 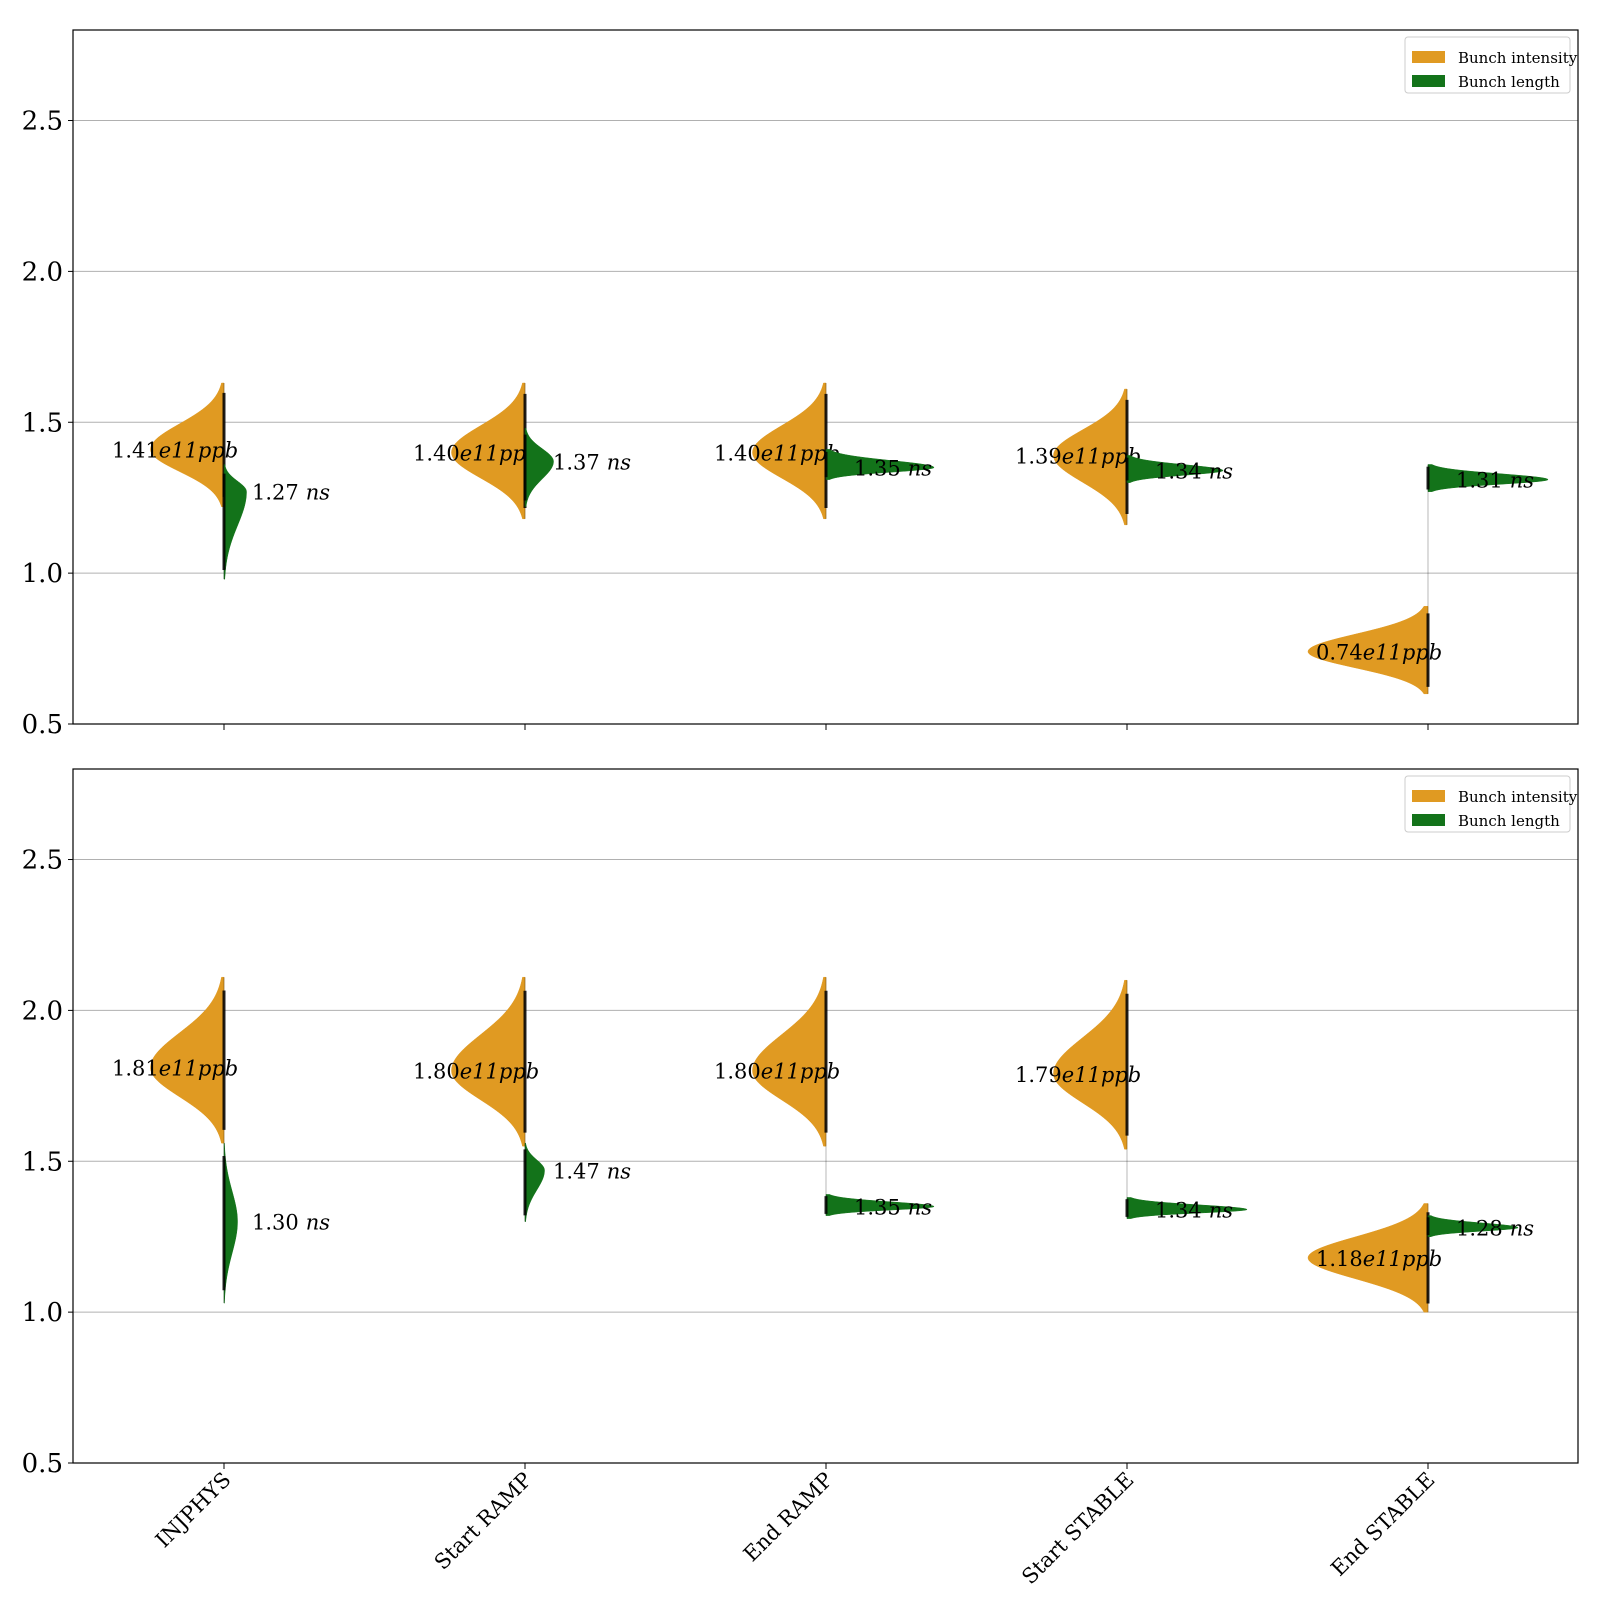 What do you see at coordinates (592, 462) in the screenshot?
I see `bunch-length-value-label: 1.37 ns` at bounding box center [592, 462].